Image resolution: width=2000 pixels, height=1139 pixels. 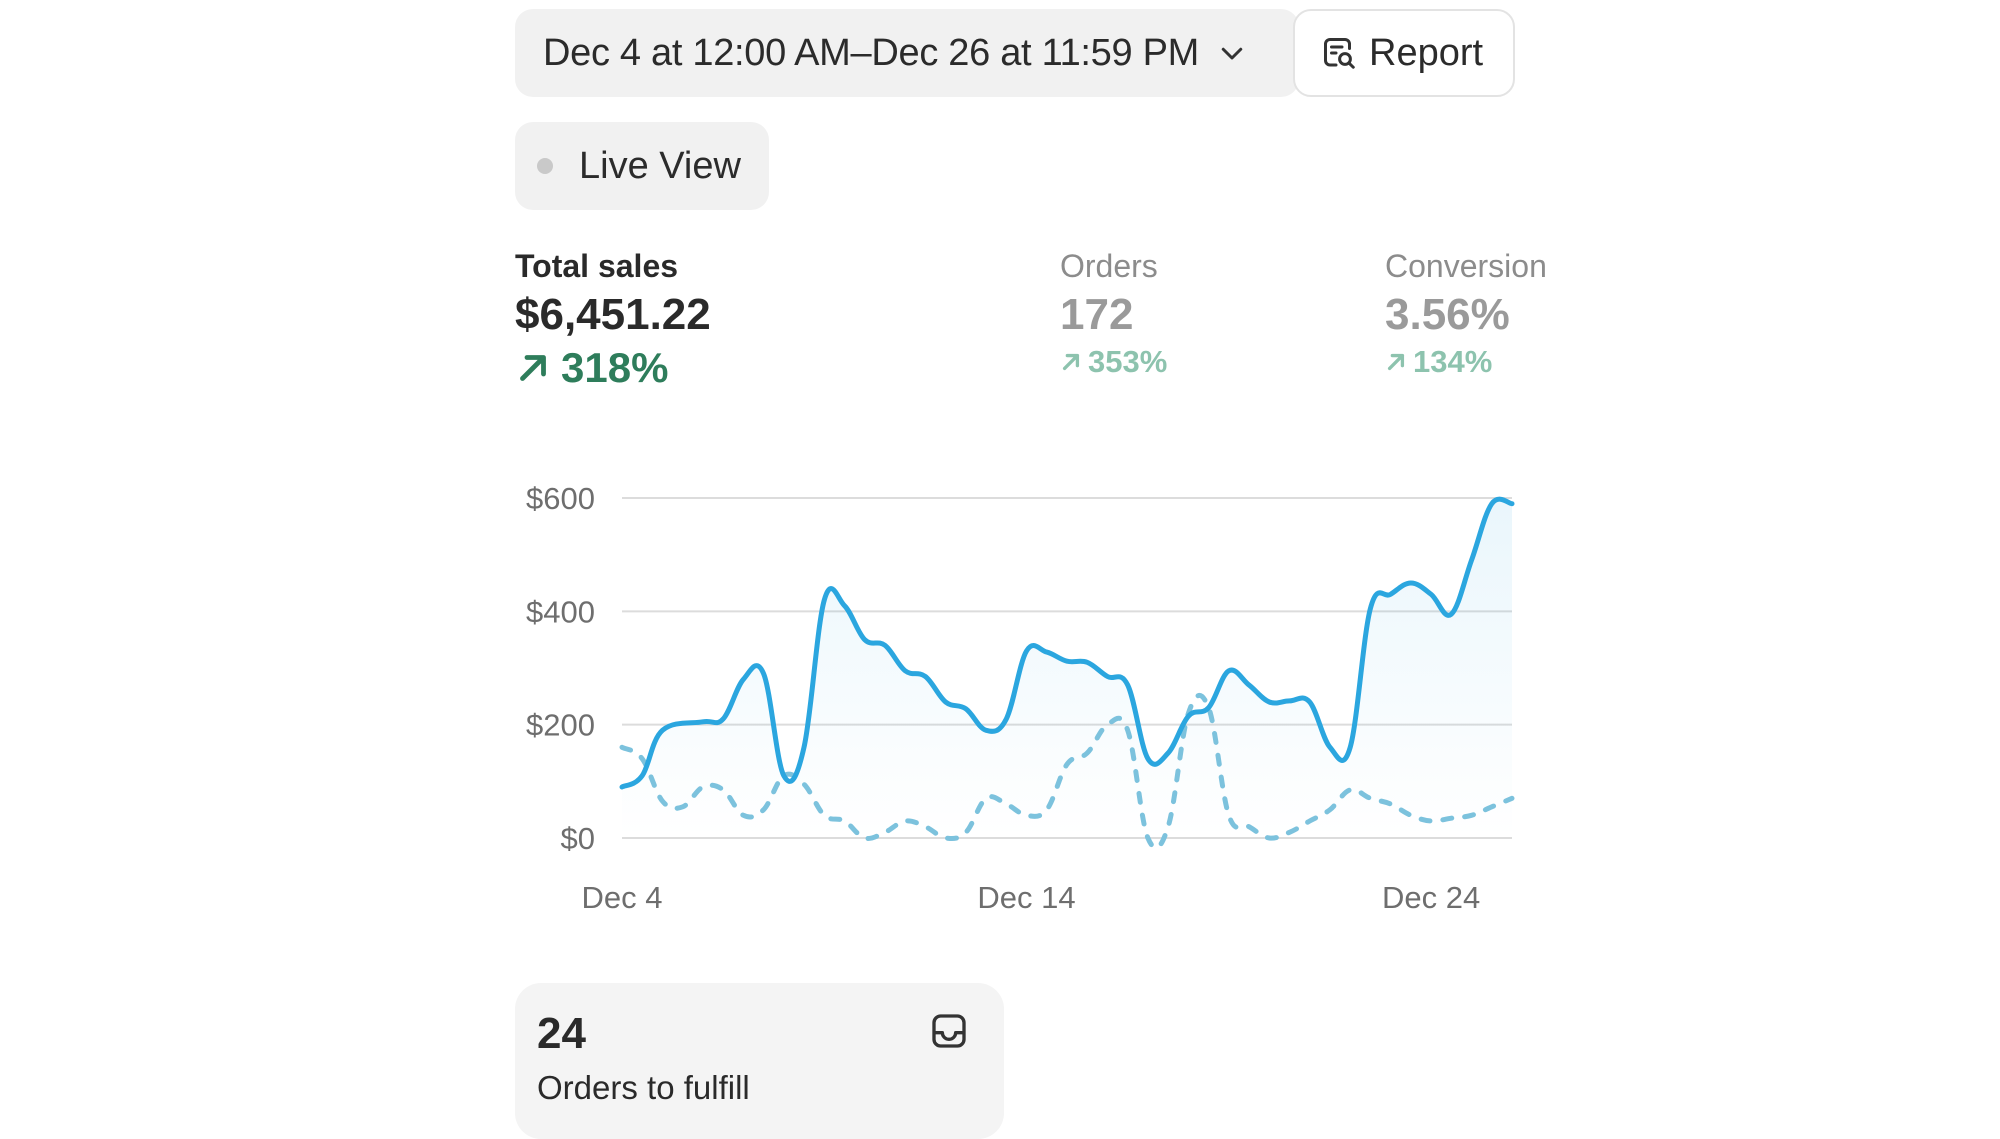 I want to click on y-tick-label: $0, so click(x=578, y=838).